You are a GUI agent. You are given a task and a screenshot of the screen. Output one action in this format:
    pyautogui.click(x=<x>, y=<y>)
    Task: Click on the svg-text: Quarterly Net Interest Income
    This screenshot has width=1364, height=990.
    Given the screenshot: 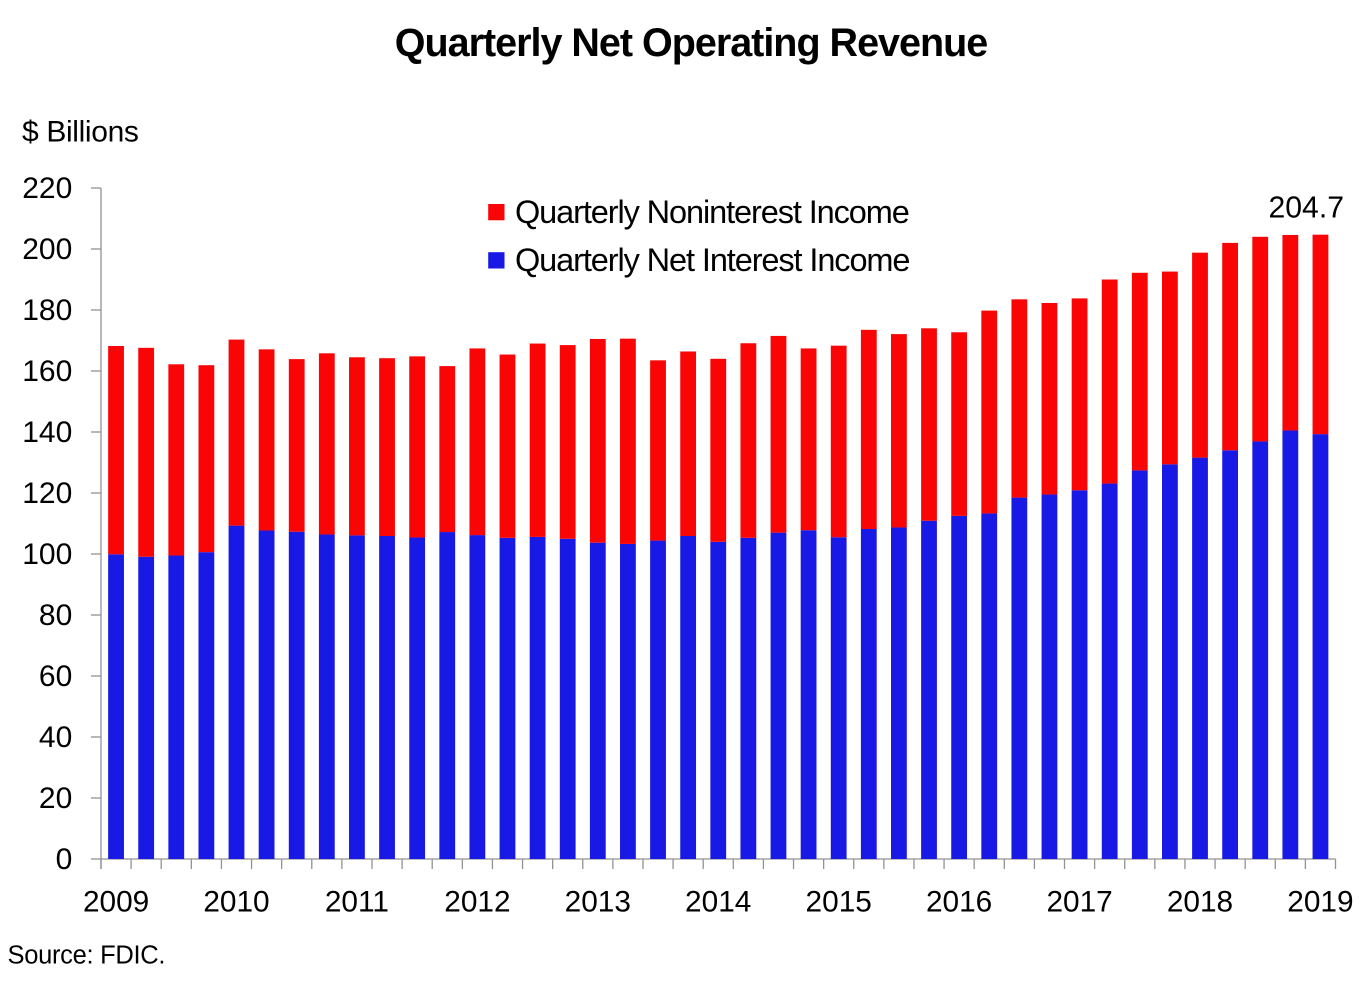 What is the action you would take?
    pyautogui.click(x=712, y=260)
    